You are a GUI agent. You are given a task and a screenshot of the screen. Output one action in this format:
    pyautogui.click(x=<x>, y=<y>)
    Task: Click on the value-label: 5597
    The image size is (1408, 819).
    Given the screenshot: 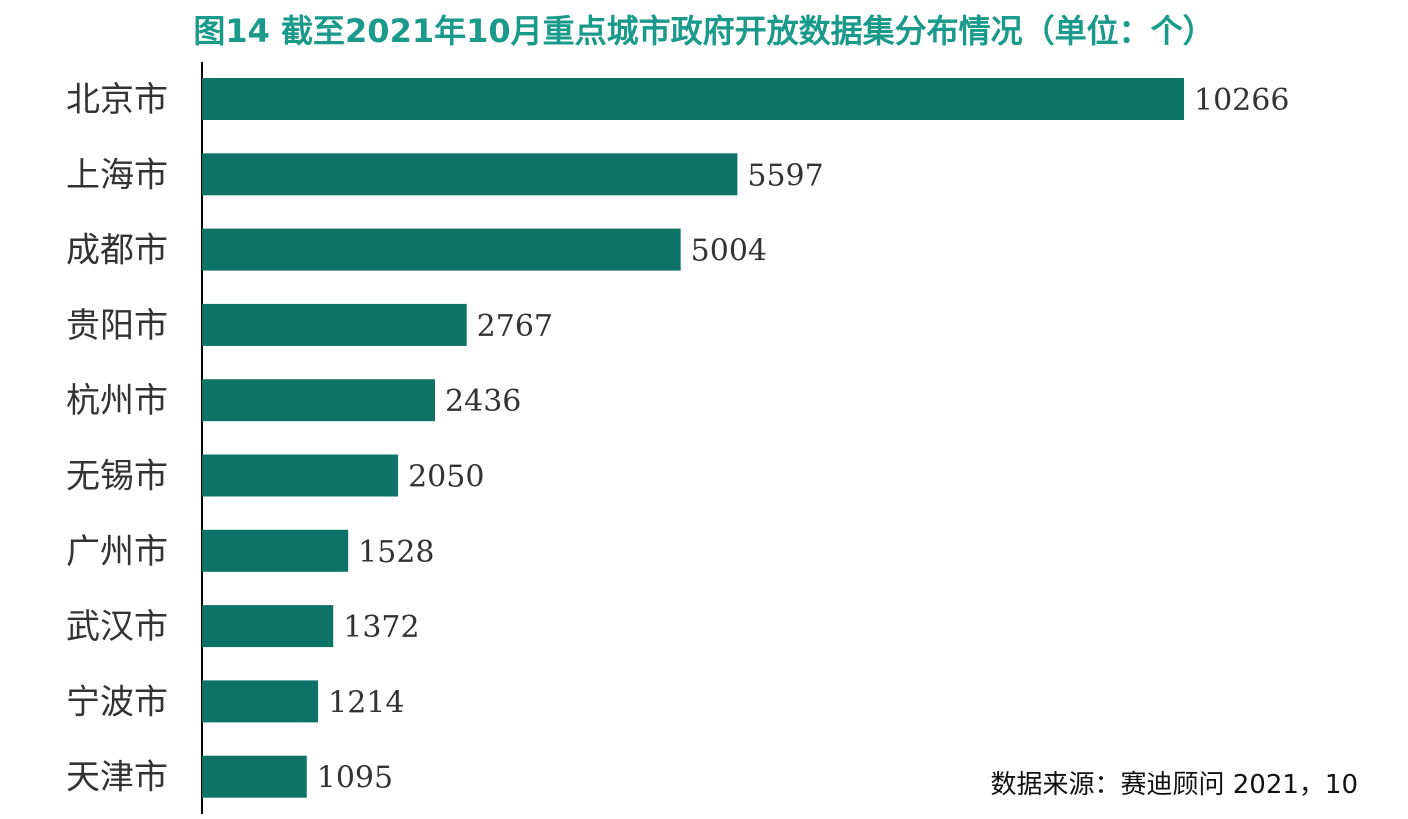 What is the action you would take?
    pyautogui.click(x=785, y=175)
    